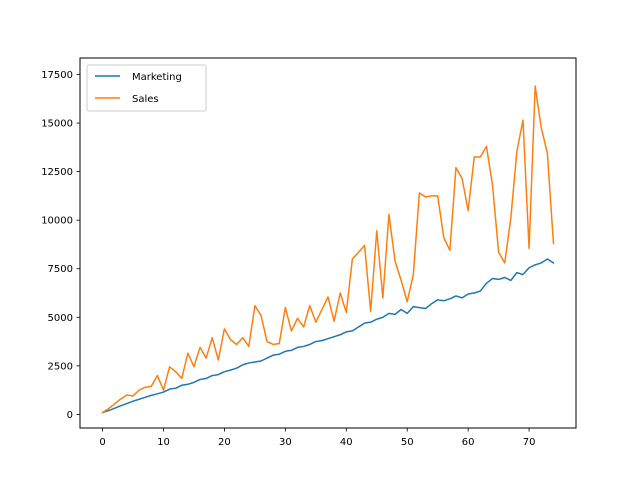 This screenshot has height=480, width=640. I want to click on y-tick-label: 7500, so click(60, 269).